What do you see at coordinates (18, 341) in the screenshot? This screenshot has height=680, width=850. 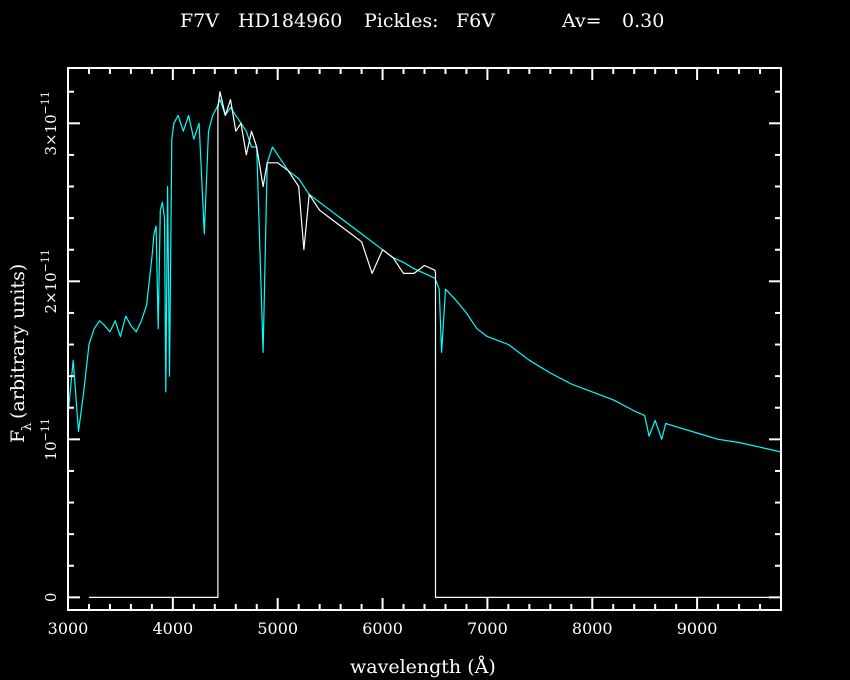 I see `y-axis-label-units: (arbitrary units)` at bounding box center [18, 341].